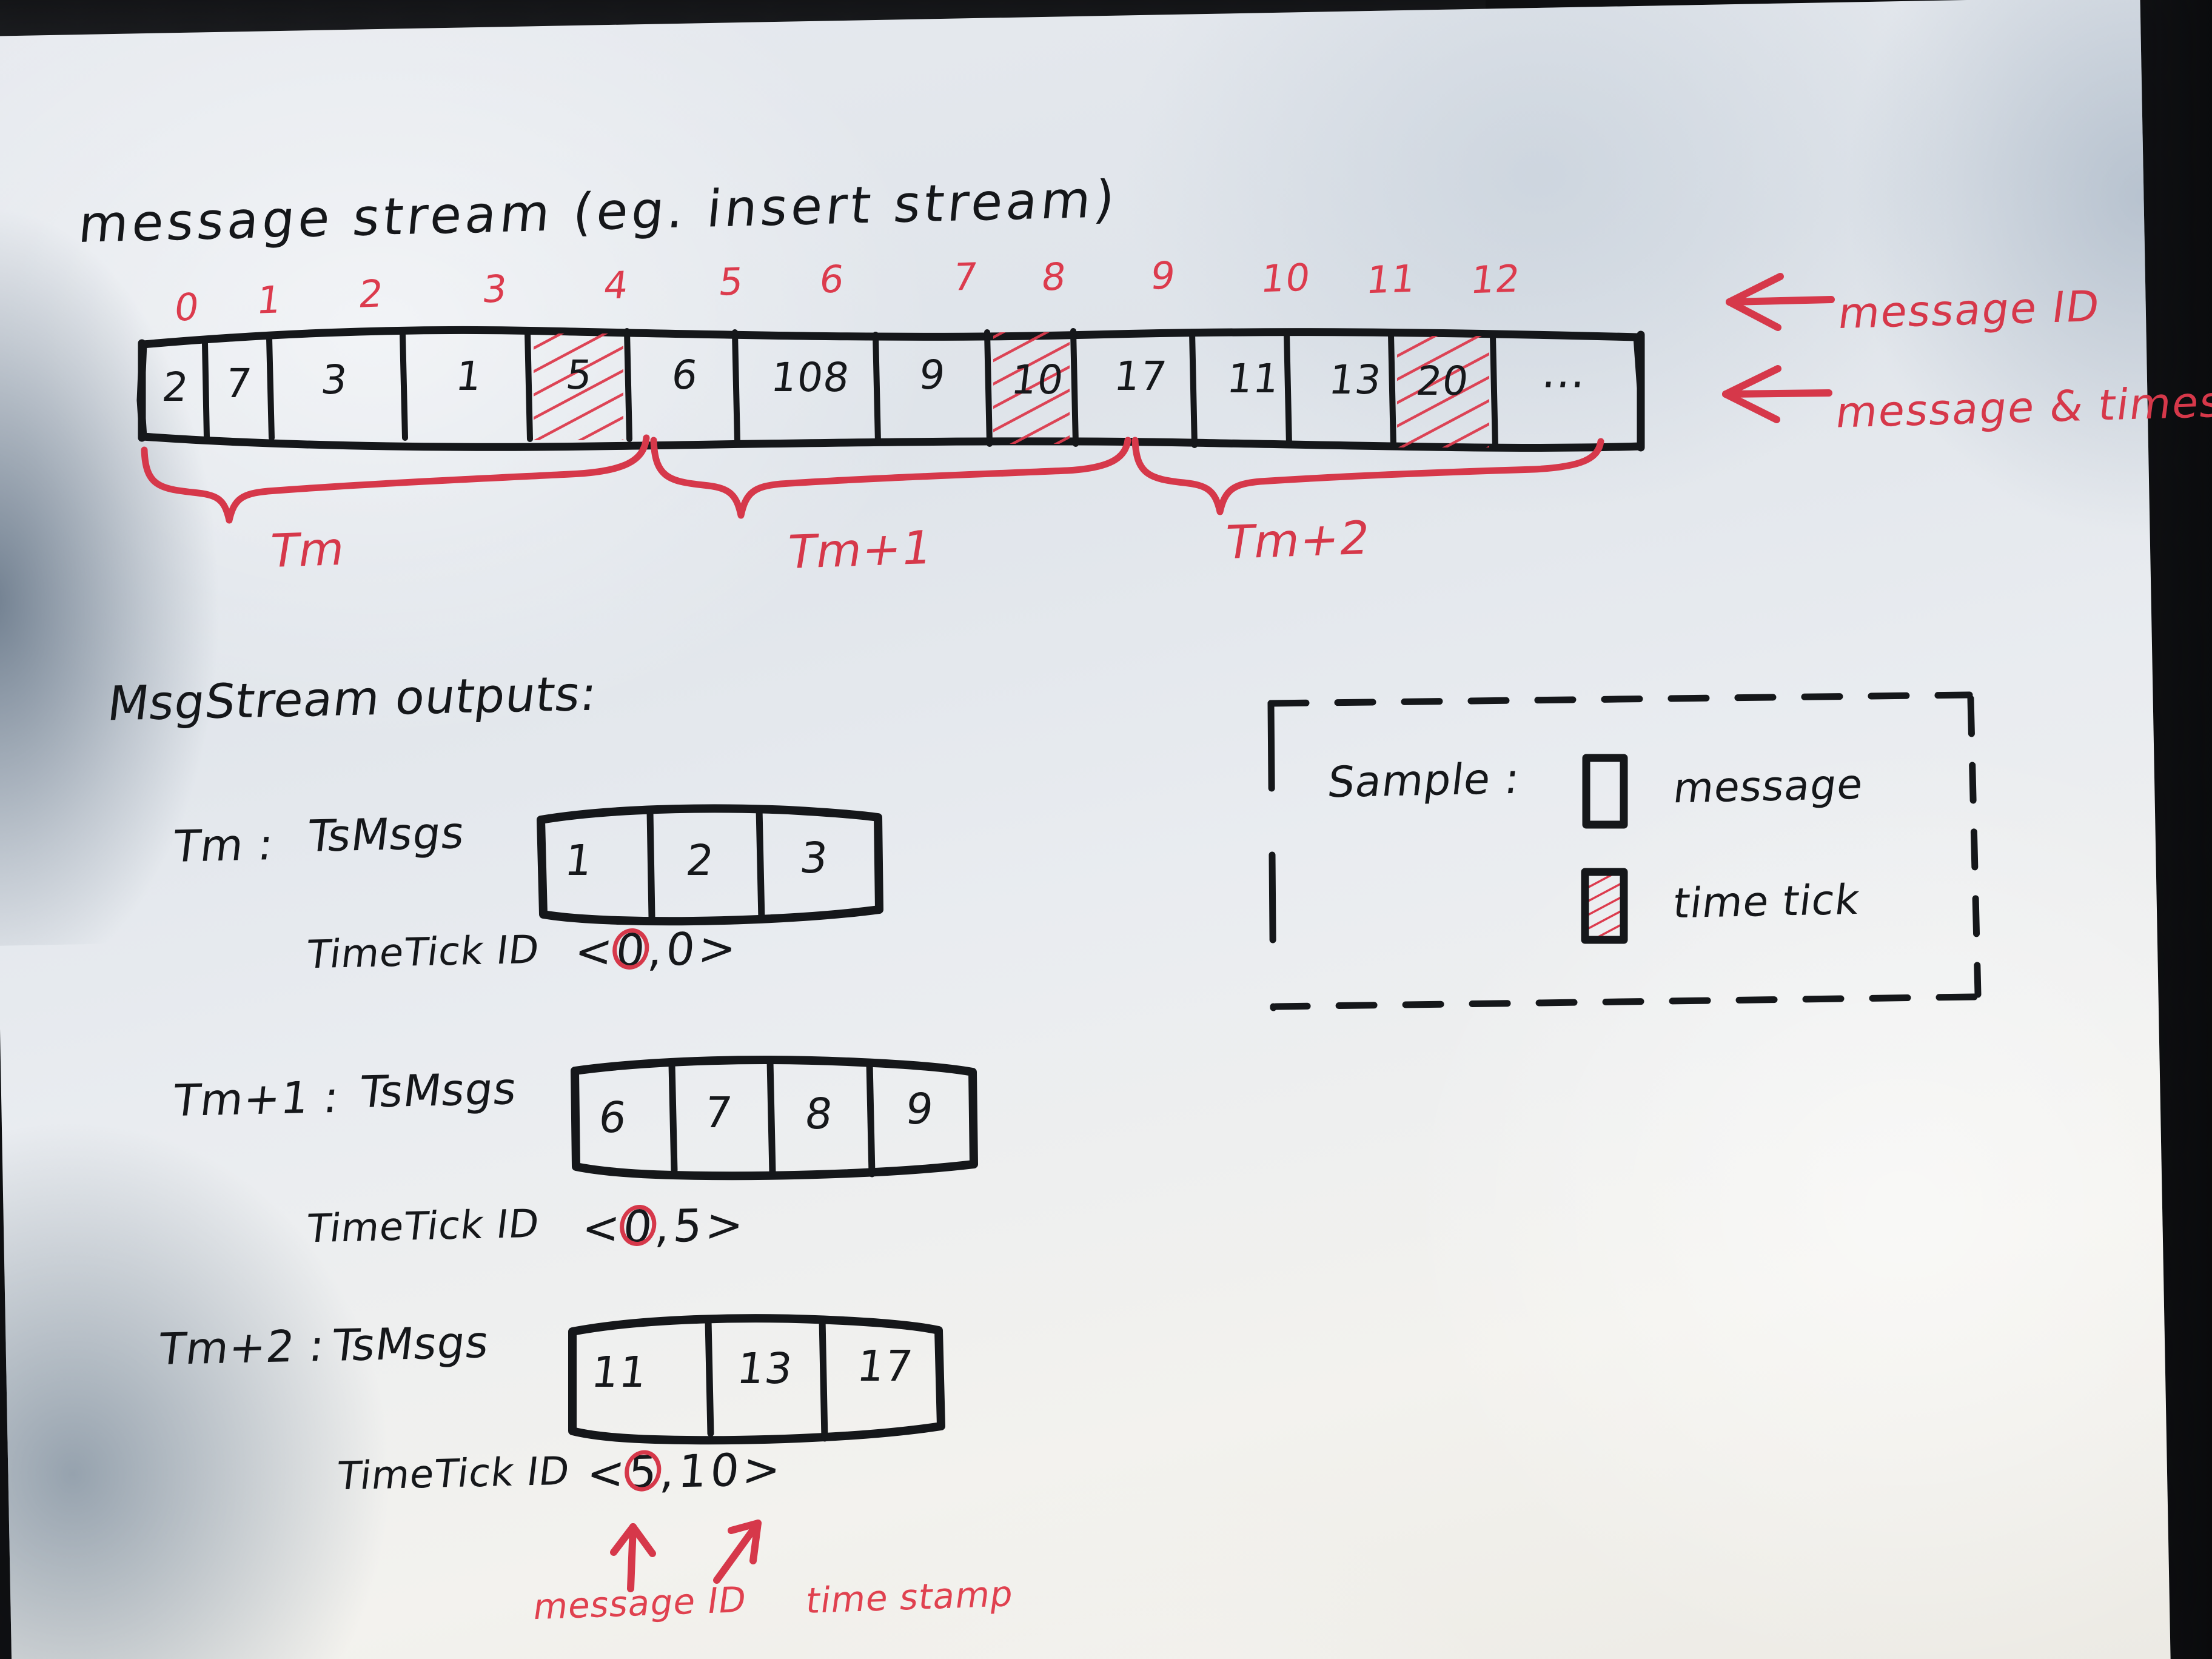 The height and width of the screenshot is (1659, 2212). I want to click on stream-index-annotation: message ID, so click(1969, 310).